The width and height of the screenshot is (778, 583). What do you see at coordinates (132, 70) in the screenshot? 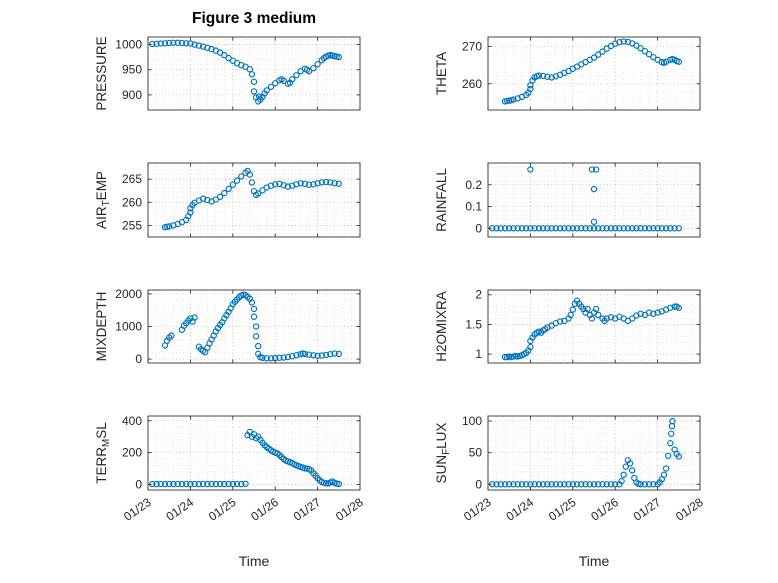
I see `svg-text: 950` at bounding box center [132, 70].